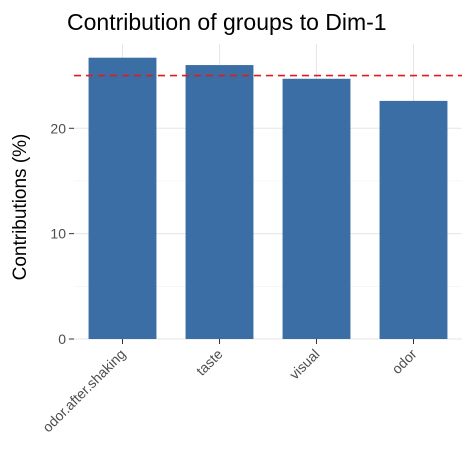 This screenshot has width=474, height=474. I want to click on x-tick-label: visual, so click(304, 364).